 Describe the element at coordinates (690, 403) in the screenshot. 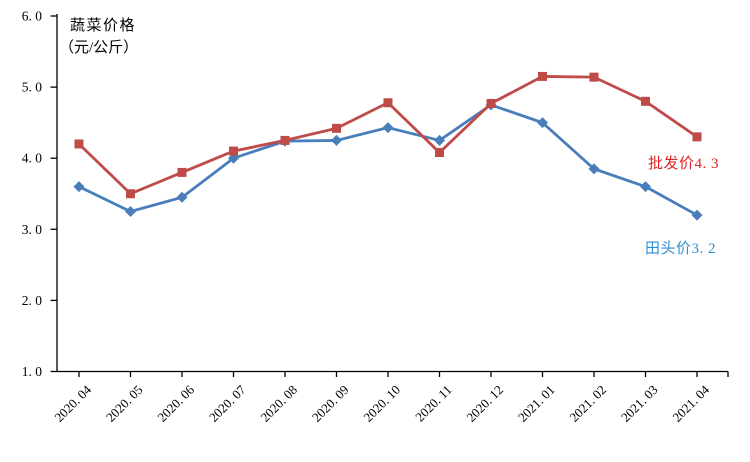

I see `x-tick-label: 2021. 04` at that location.